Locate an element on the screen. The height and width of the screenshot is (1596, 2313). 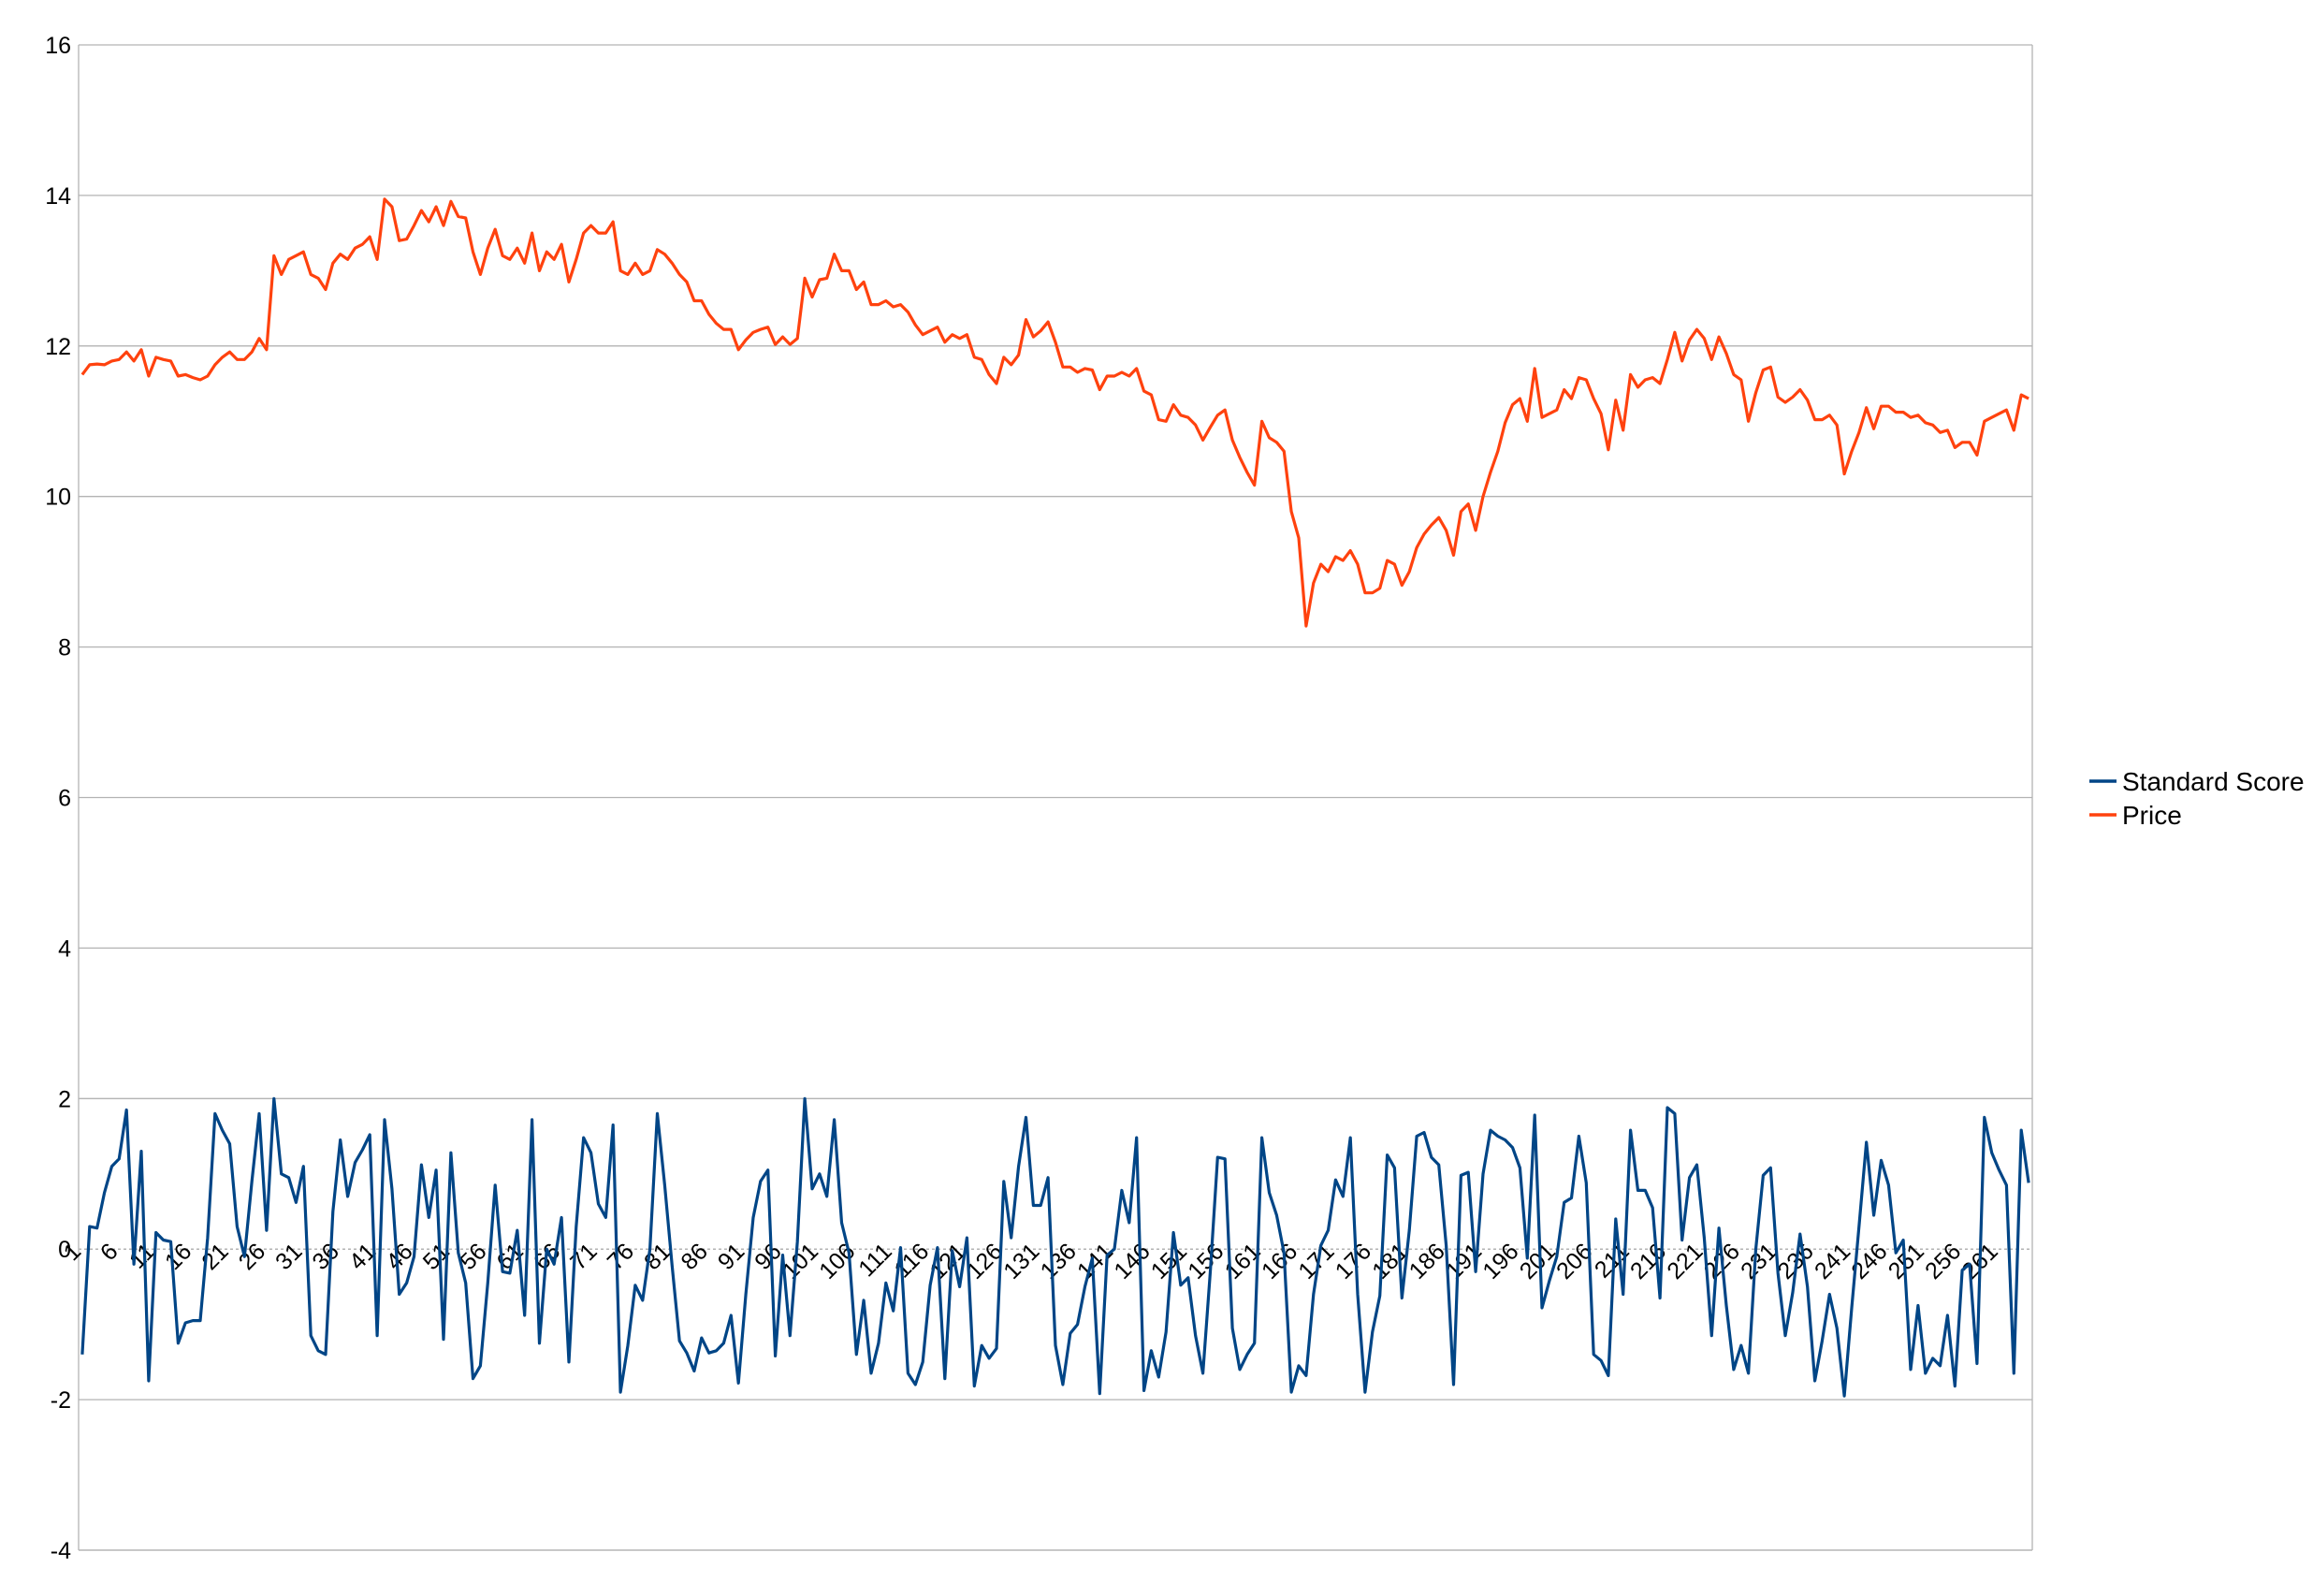
x-tick-label: 221 is located at coordinates (1685, 1261).